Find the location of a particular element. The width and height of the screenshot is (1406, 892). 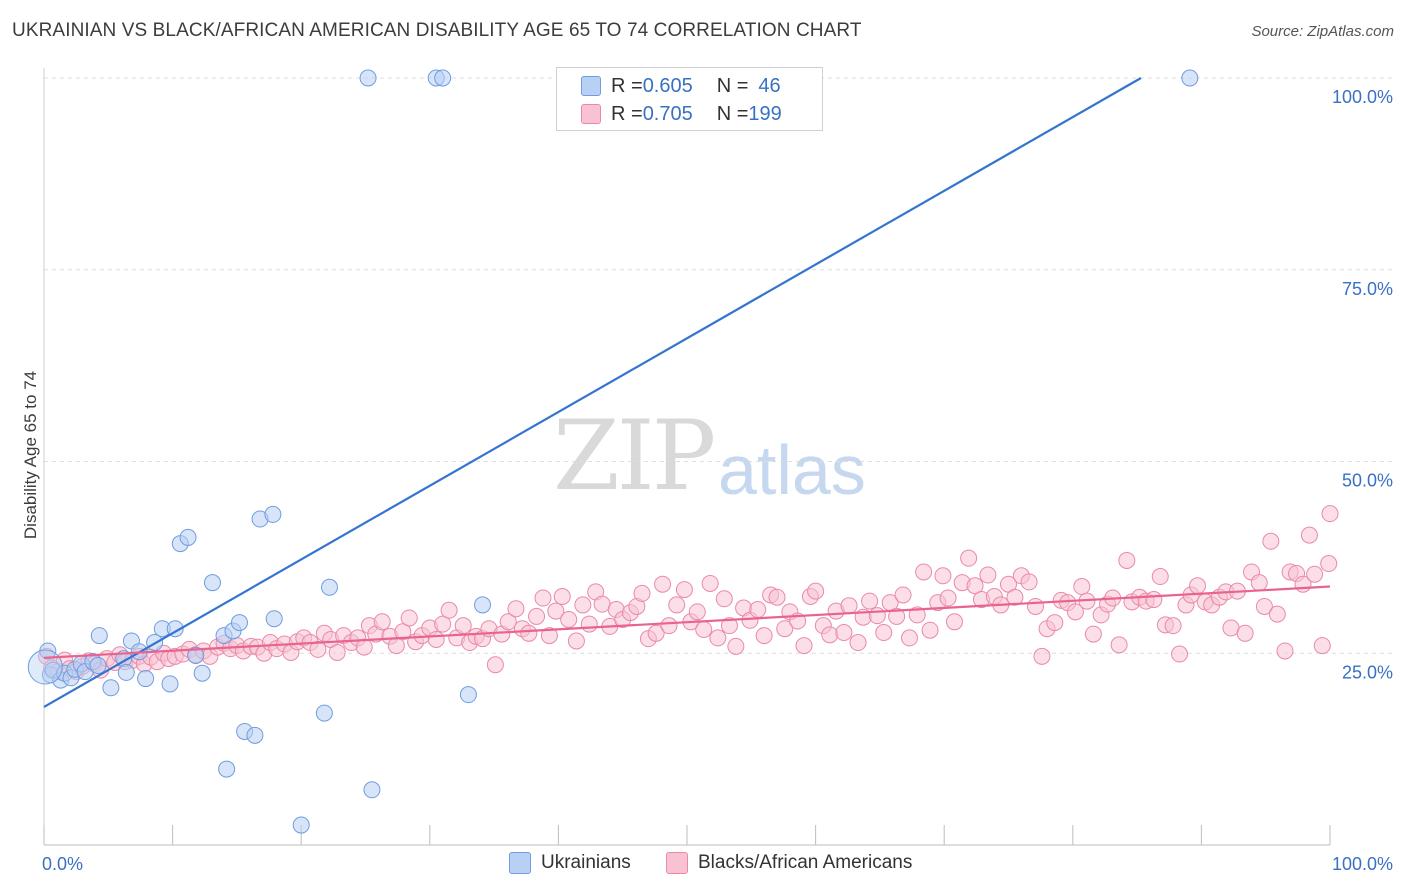

bottom-legend-blacks: Blacks/African Americans is located at coordinates (789, 863).